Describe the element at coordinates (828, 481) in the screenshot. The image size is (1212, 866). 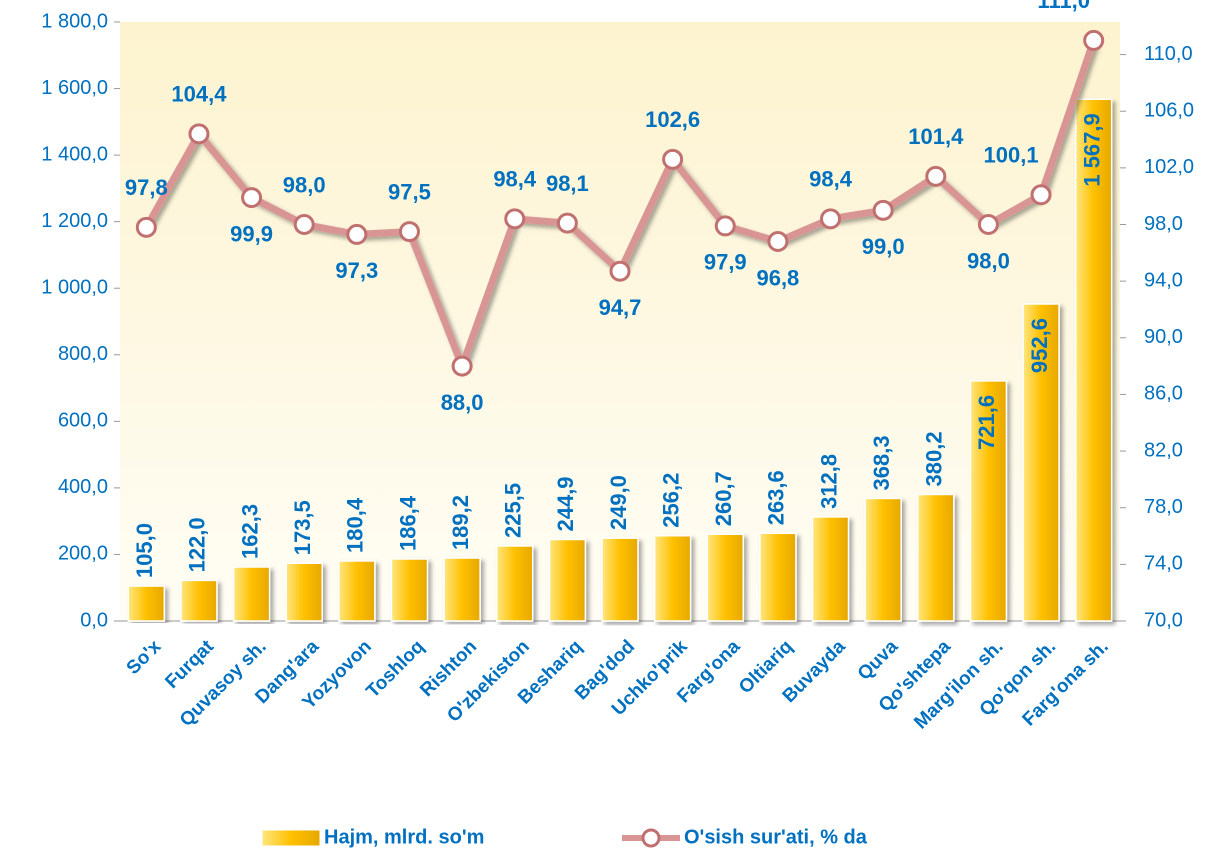
I see `bar-value-label: 312,8` at that location.